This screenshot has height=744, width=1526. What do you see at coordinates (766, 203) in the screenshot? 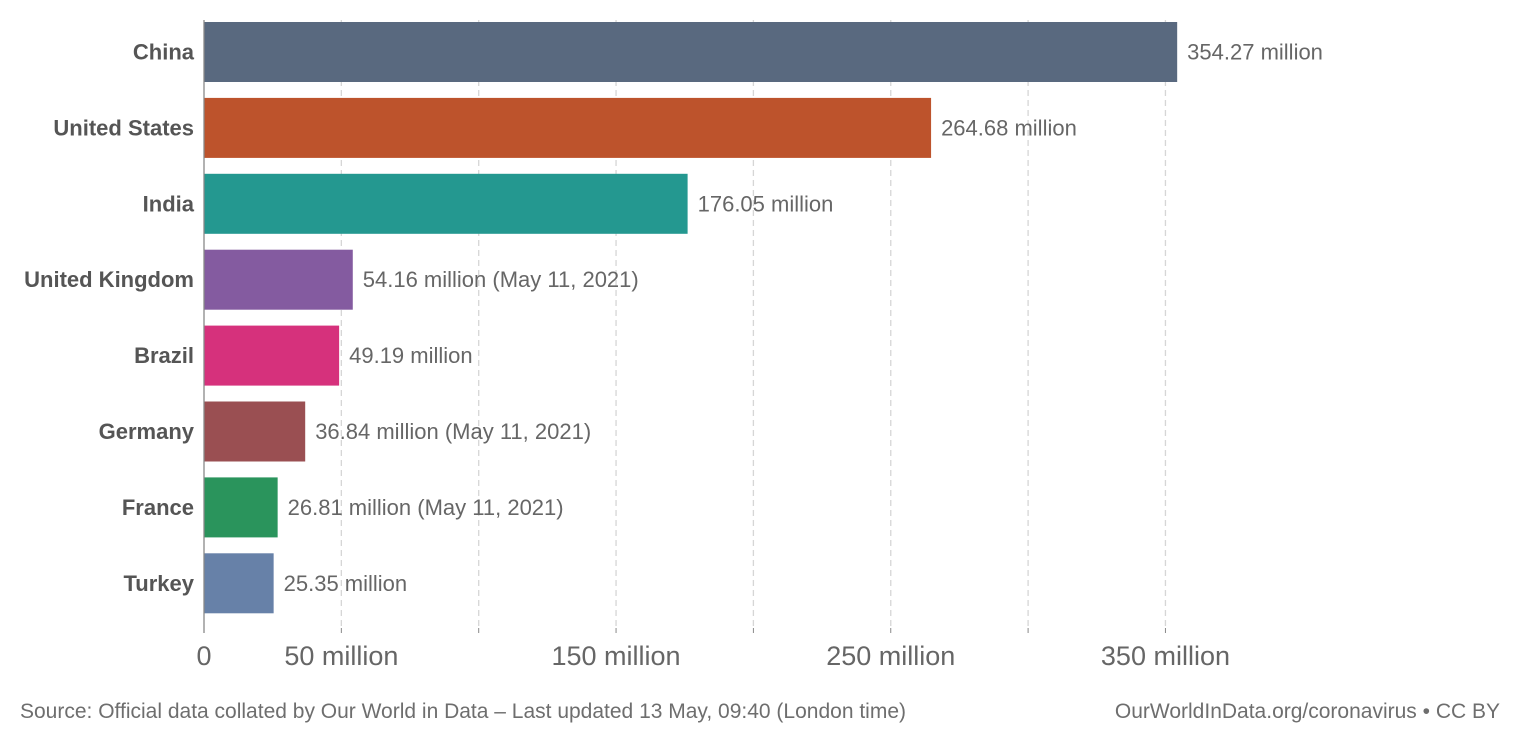
I see `value-label: 176.05 million` at bounding box center [766, 203].